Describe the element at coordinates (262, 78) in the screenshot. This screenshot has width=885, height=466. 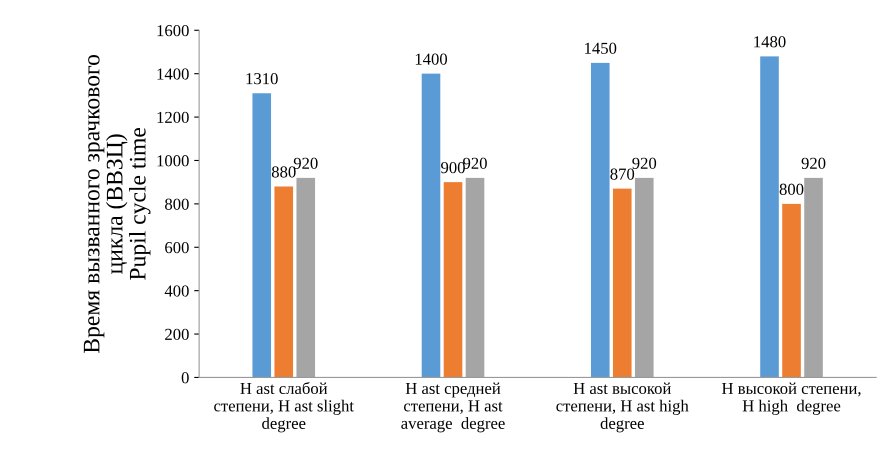
I see `data-label: 1310` at that location.